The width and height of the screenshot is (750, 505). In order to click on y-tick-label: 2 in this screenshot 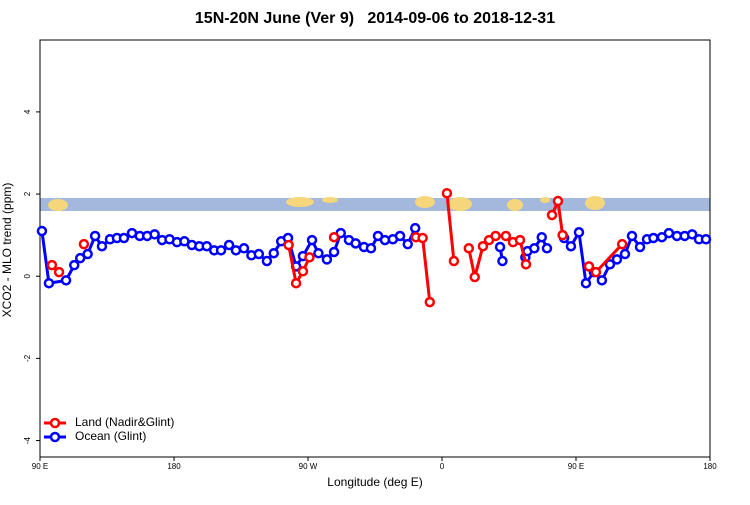, I will do `click(27, 193)`.